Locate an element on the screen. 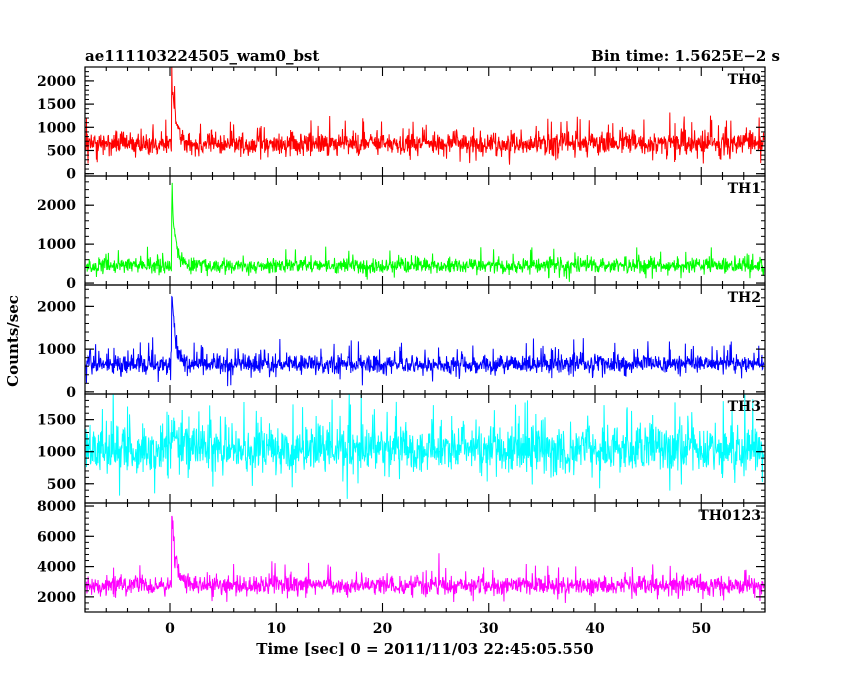  x-tick-label: 0 is located at coordinates (170, 629).